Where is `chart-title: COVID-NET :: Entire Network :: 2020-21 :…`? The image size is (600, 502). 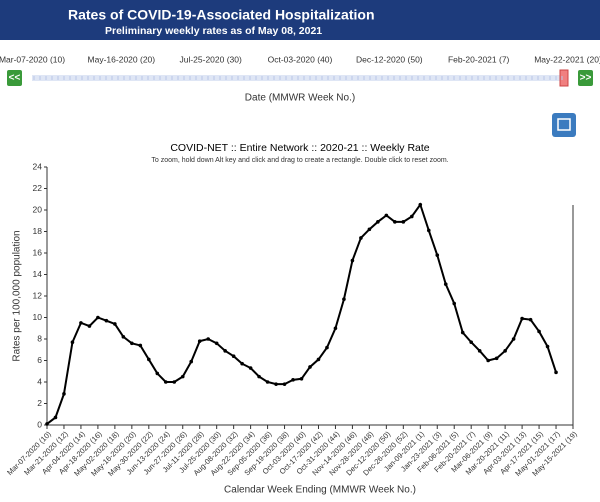
chart-title: COVID-NET :: Entire Network :: 2020-21 :… is located at coordinates (299, 148).